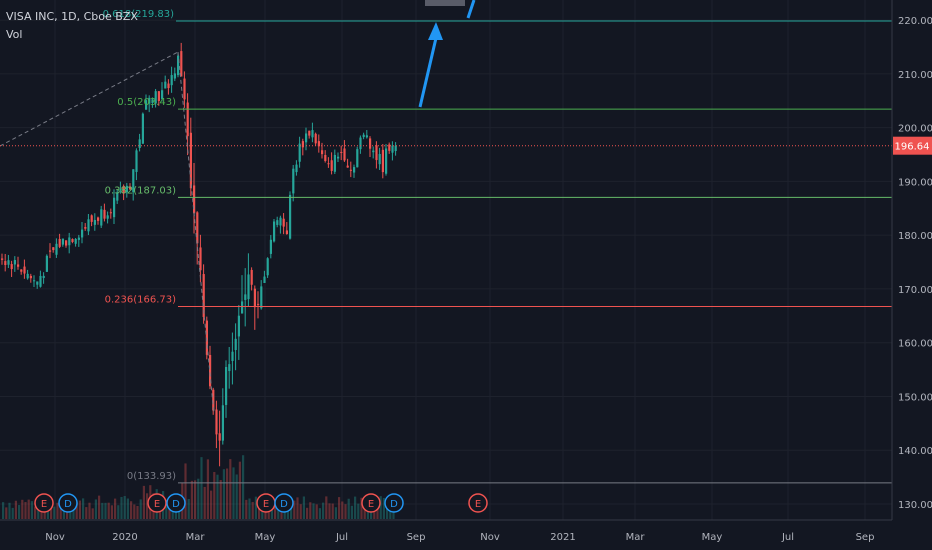  I want to click on price-axis, so click(912, 275).